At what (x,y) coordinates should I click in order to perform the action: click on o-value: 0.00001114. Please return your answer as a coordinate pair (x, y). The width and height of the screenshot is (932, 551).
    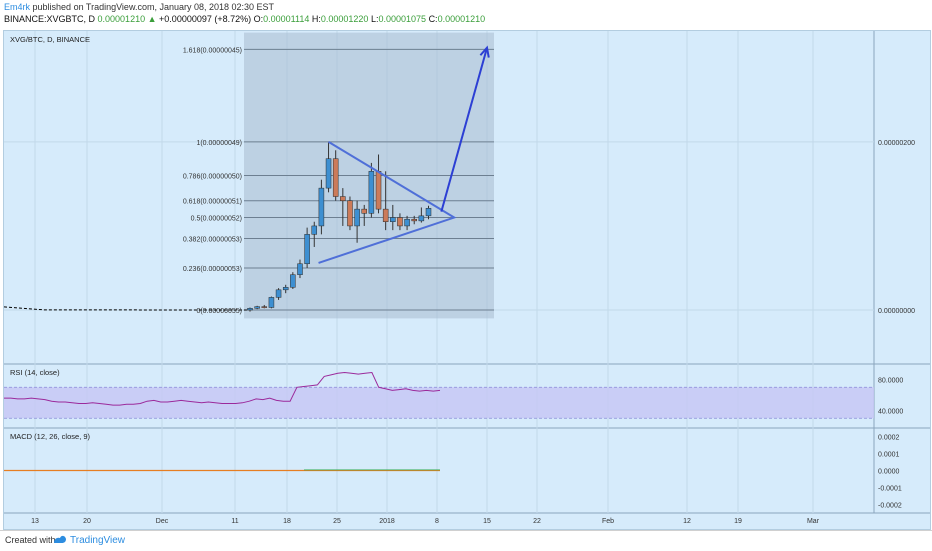
    Looking at the image, I should click on (286, 19).